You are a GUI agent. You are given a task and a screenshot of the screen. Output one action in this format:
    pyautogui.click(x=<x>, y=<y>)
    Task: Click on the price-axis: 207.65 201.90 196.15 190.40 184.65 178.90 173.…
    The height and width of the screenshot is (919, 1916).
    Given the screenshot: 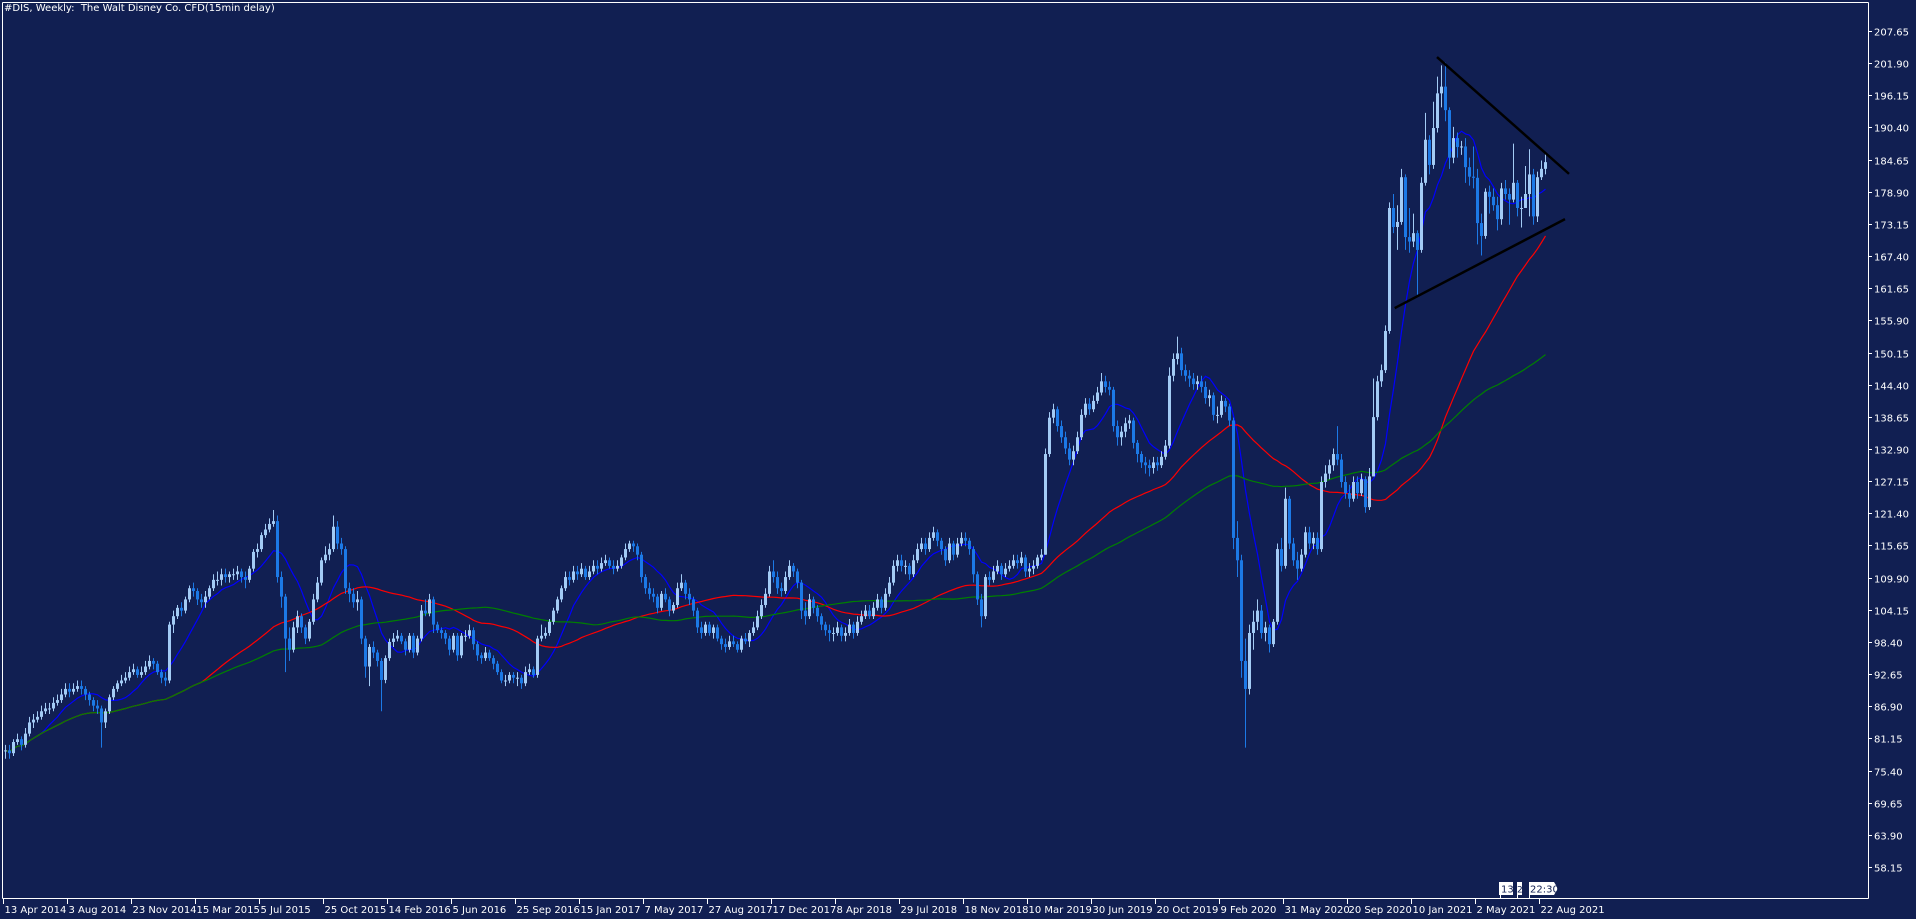 What is the action you would take?
    pyautogui.click(x=1888, y=451)
    